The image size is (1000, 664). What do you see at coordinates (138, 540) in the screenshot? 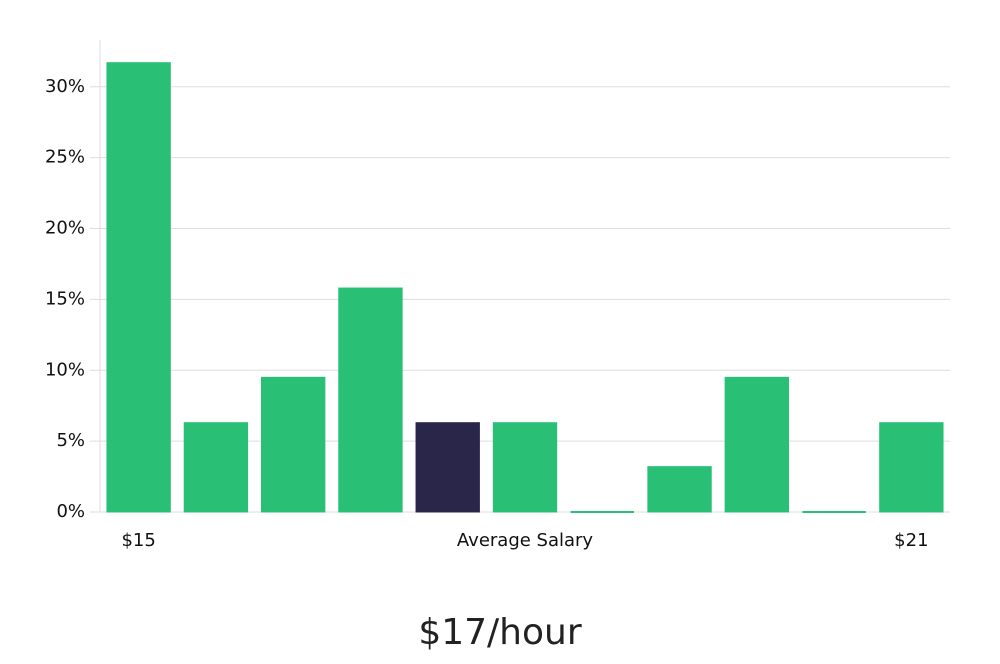
I see `x-tick-label: $15` at bounding box center [138, 540].